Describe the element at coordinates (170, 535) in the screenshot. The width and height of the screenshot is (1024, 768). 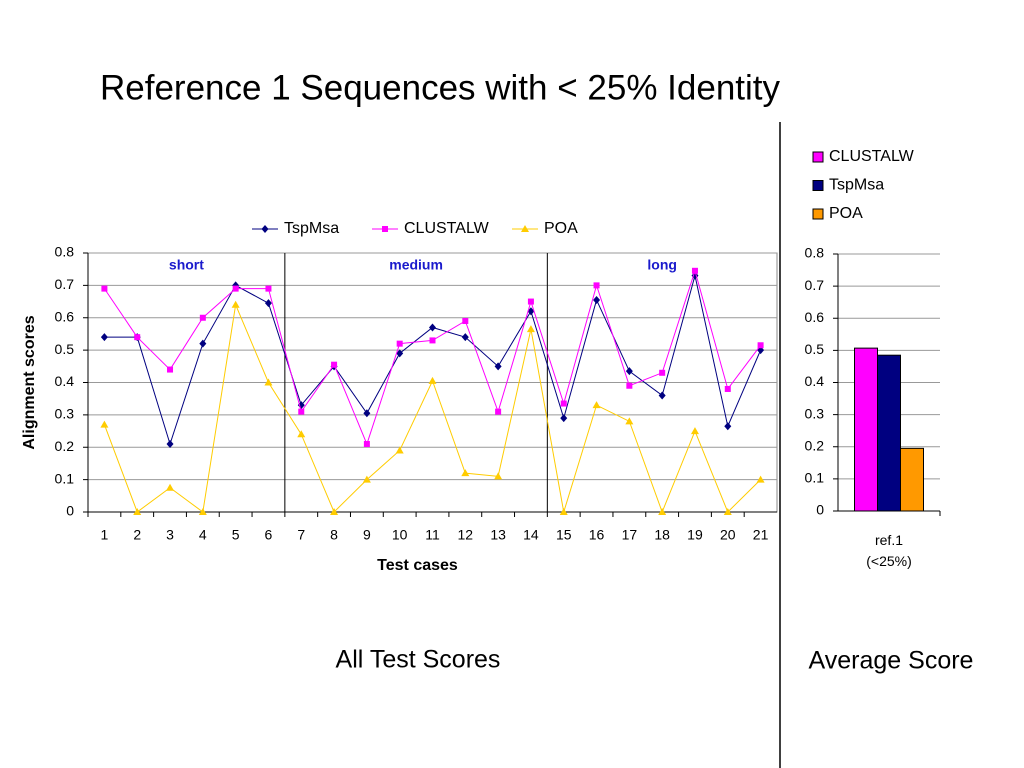
I see `x-tick-label: 3` at that location.